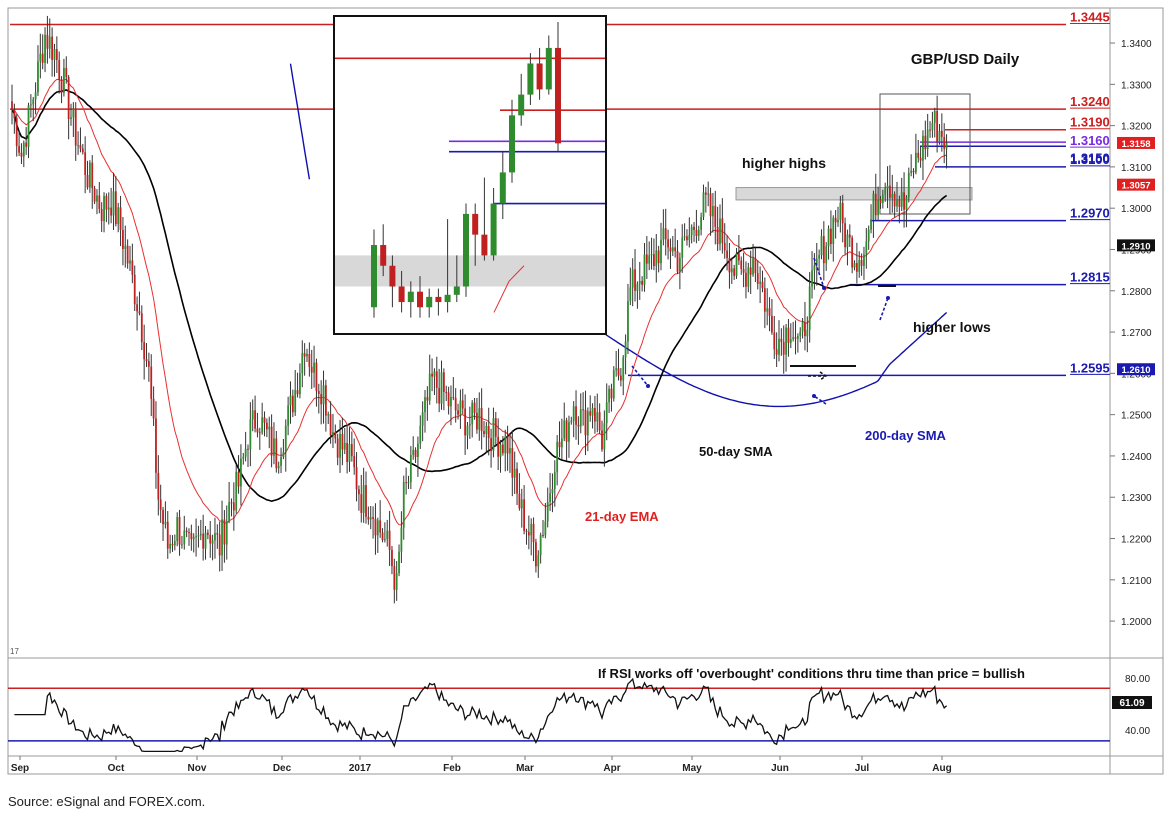 Image resolution: width=1170 pixels, height=816 pixels. Describe the element at coordinates (1090, 213) in the screenshot. I see `level-label-1.2970: 1.2970` at that location.